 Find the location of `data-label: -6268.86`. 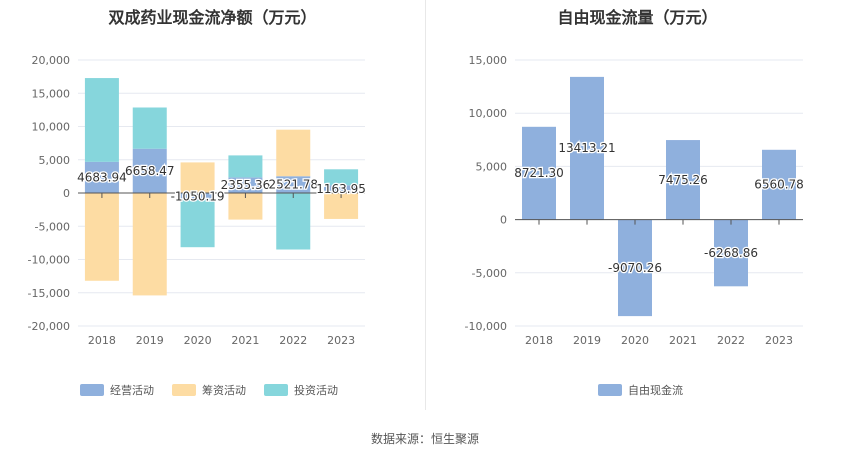

data-label: -6268.86 is located at coordinates (731, 253).